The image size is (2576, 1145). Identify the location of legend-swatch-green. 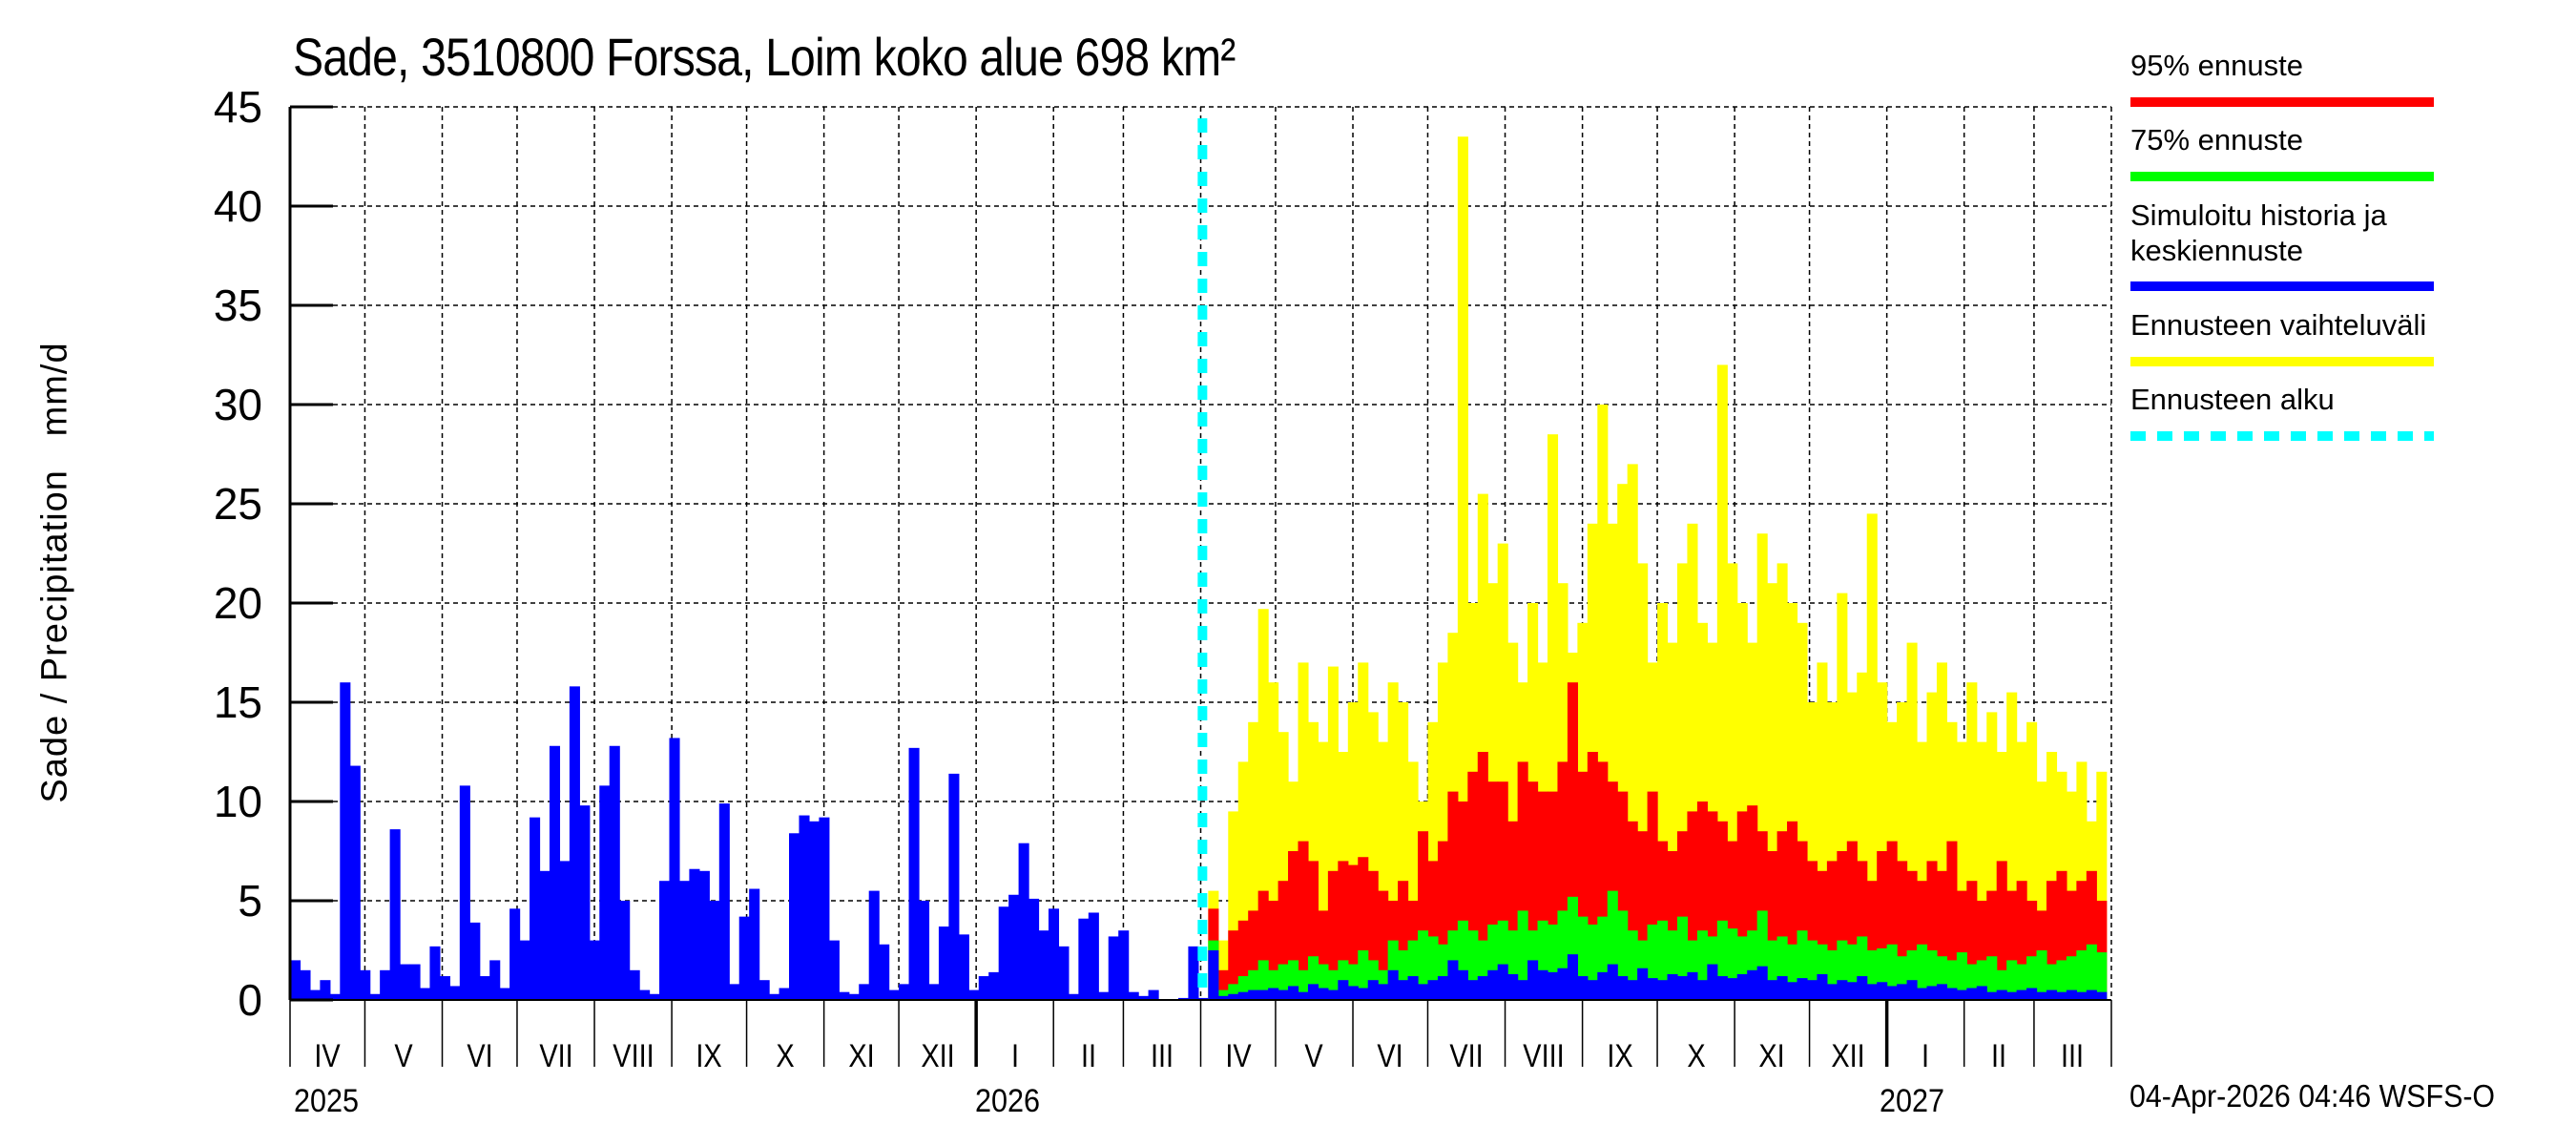
(2282, 177).